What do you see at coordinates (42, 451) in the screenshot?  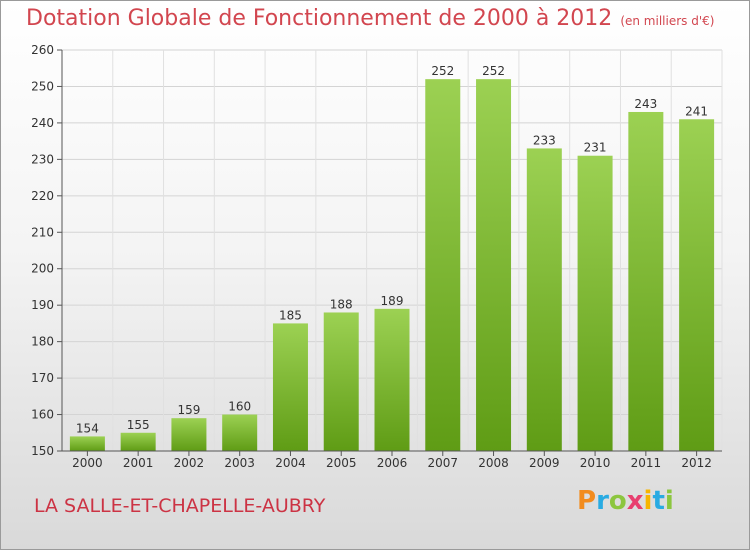 I see `y-tick-label: 150` at bounding box center [42, 451].